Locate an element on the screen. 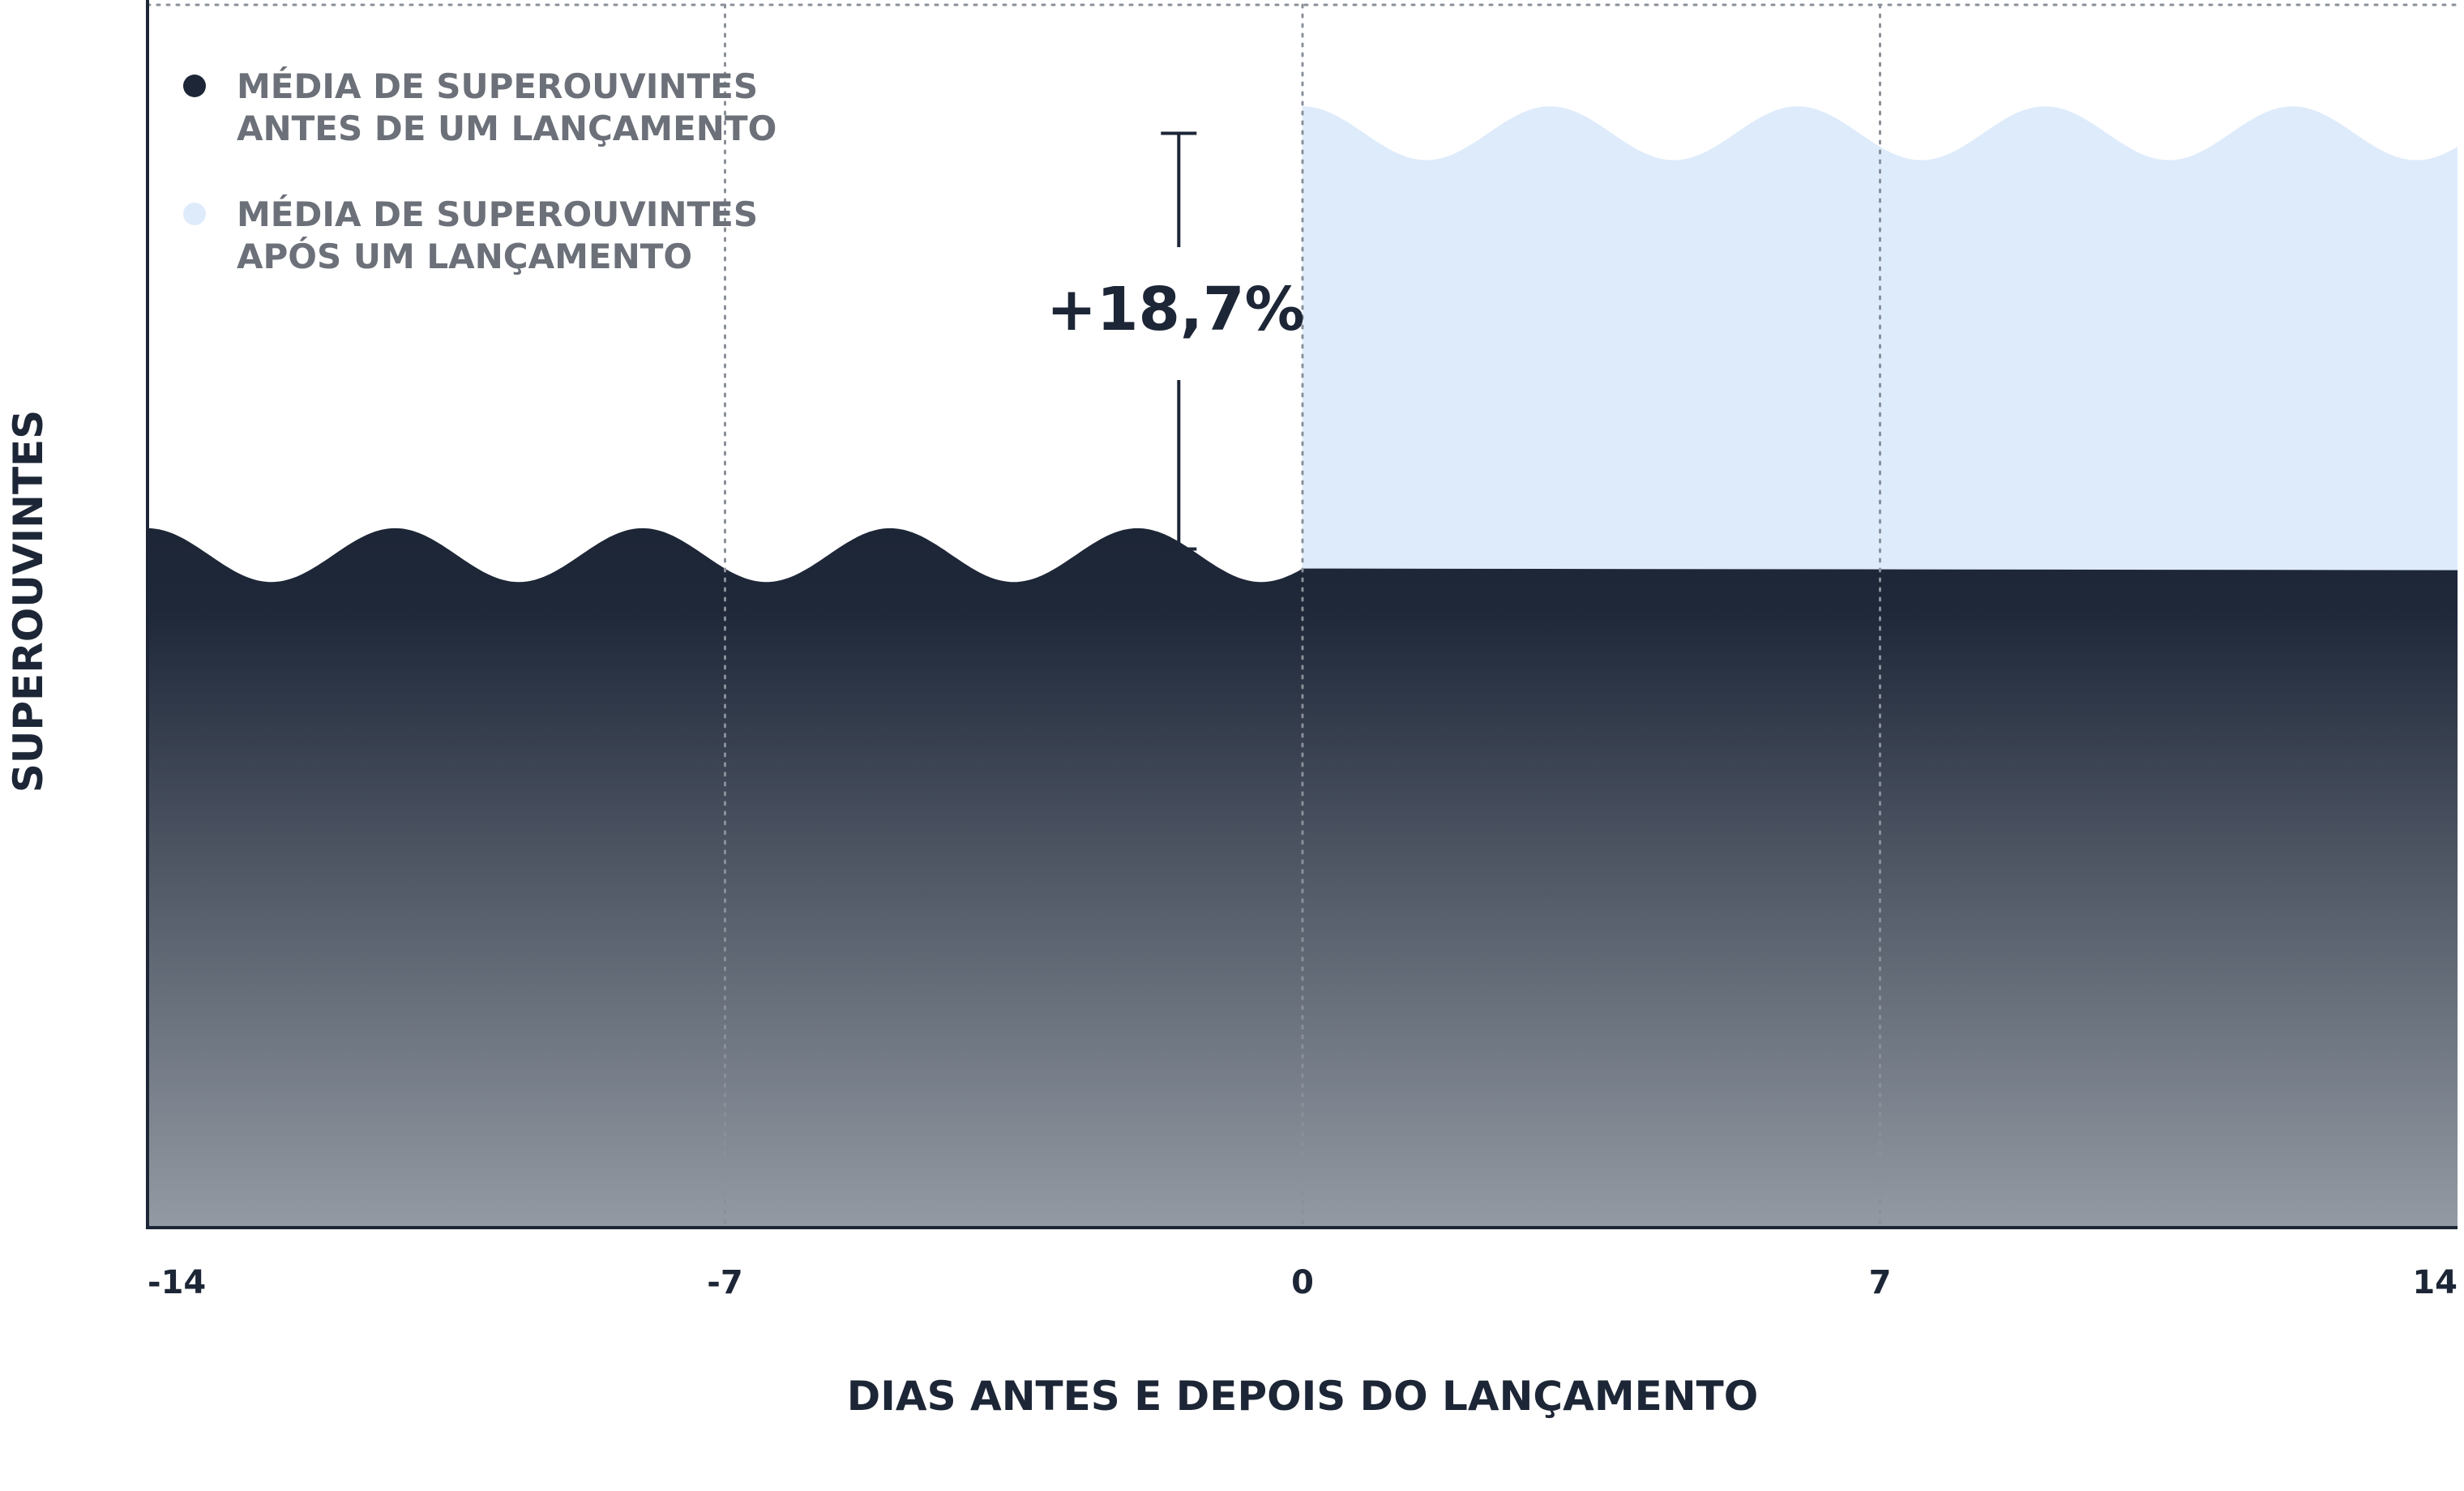 The width and height of the screenshot is (2464, 1491). x-tick-label: -14 is located at coordinates (177, 1282).